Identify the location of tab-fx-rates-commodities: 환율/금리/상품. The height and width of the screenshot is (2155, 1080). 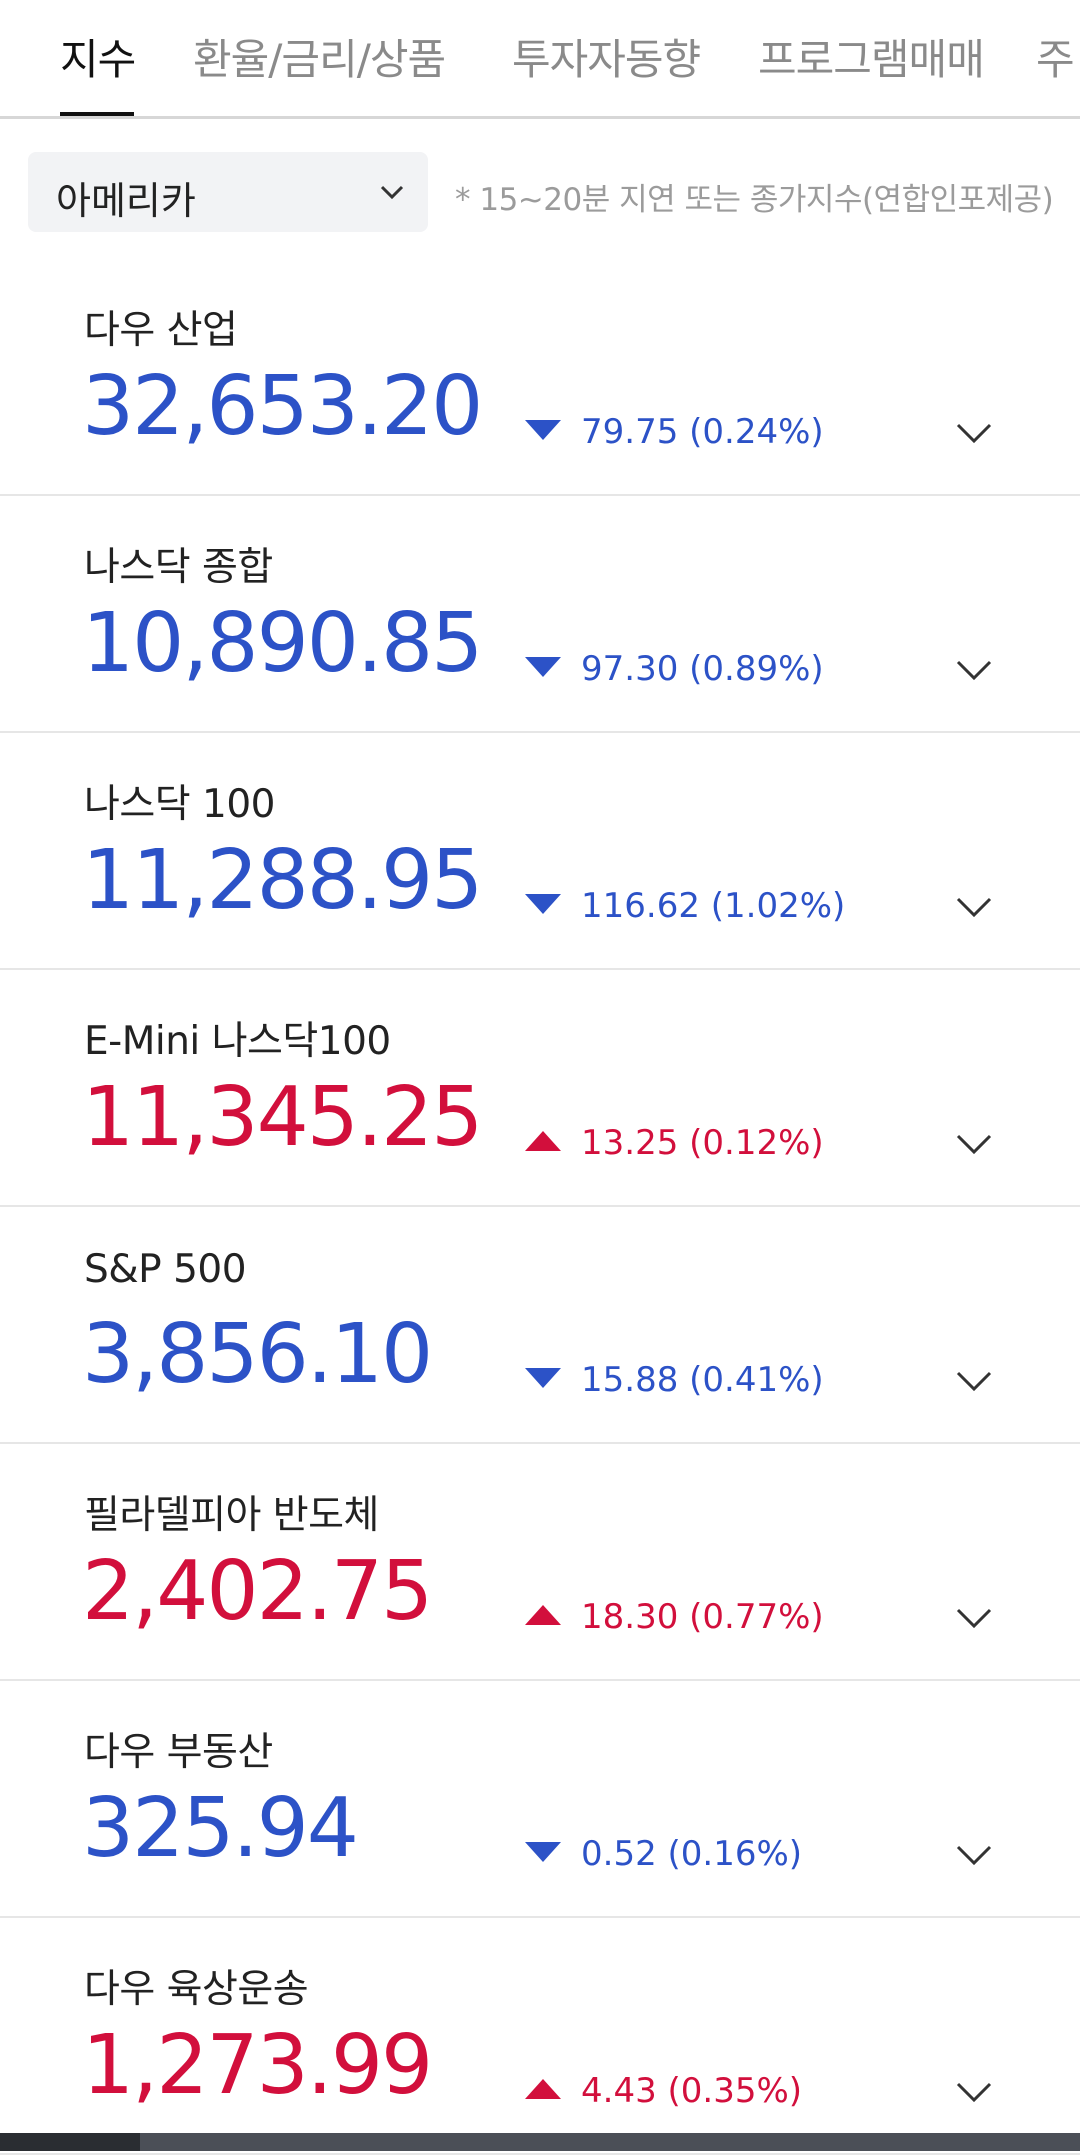
(319, 59).